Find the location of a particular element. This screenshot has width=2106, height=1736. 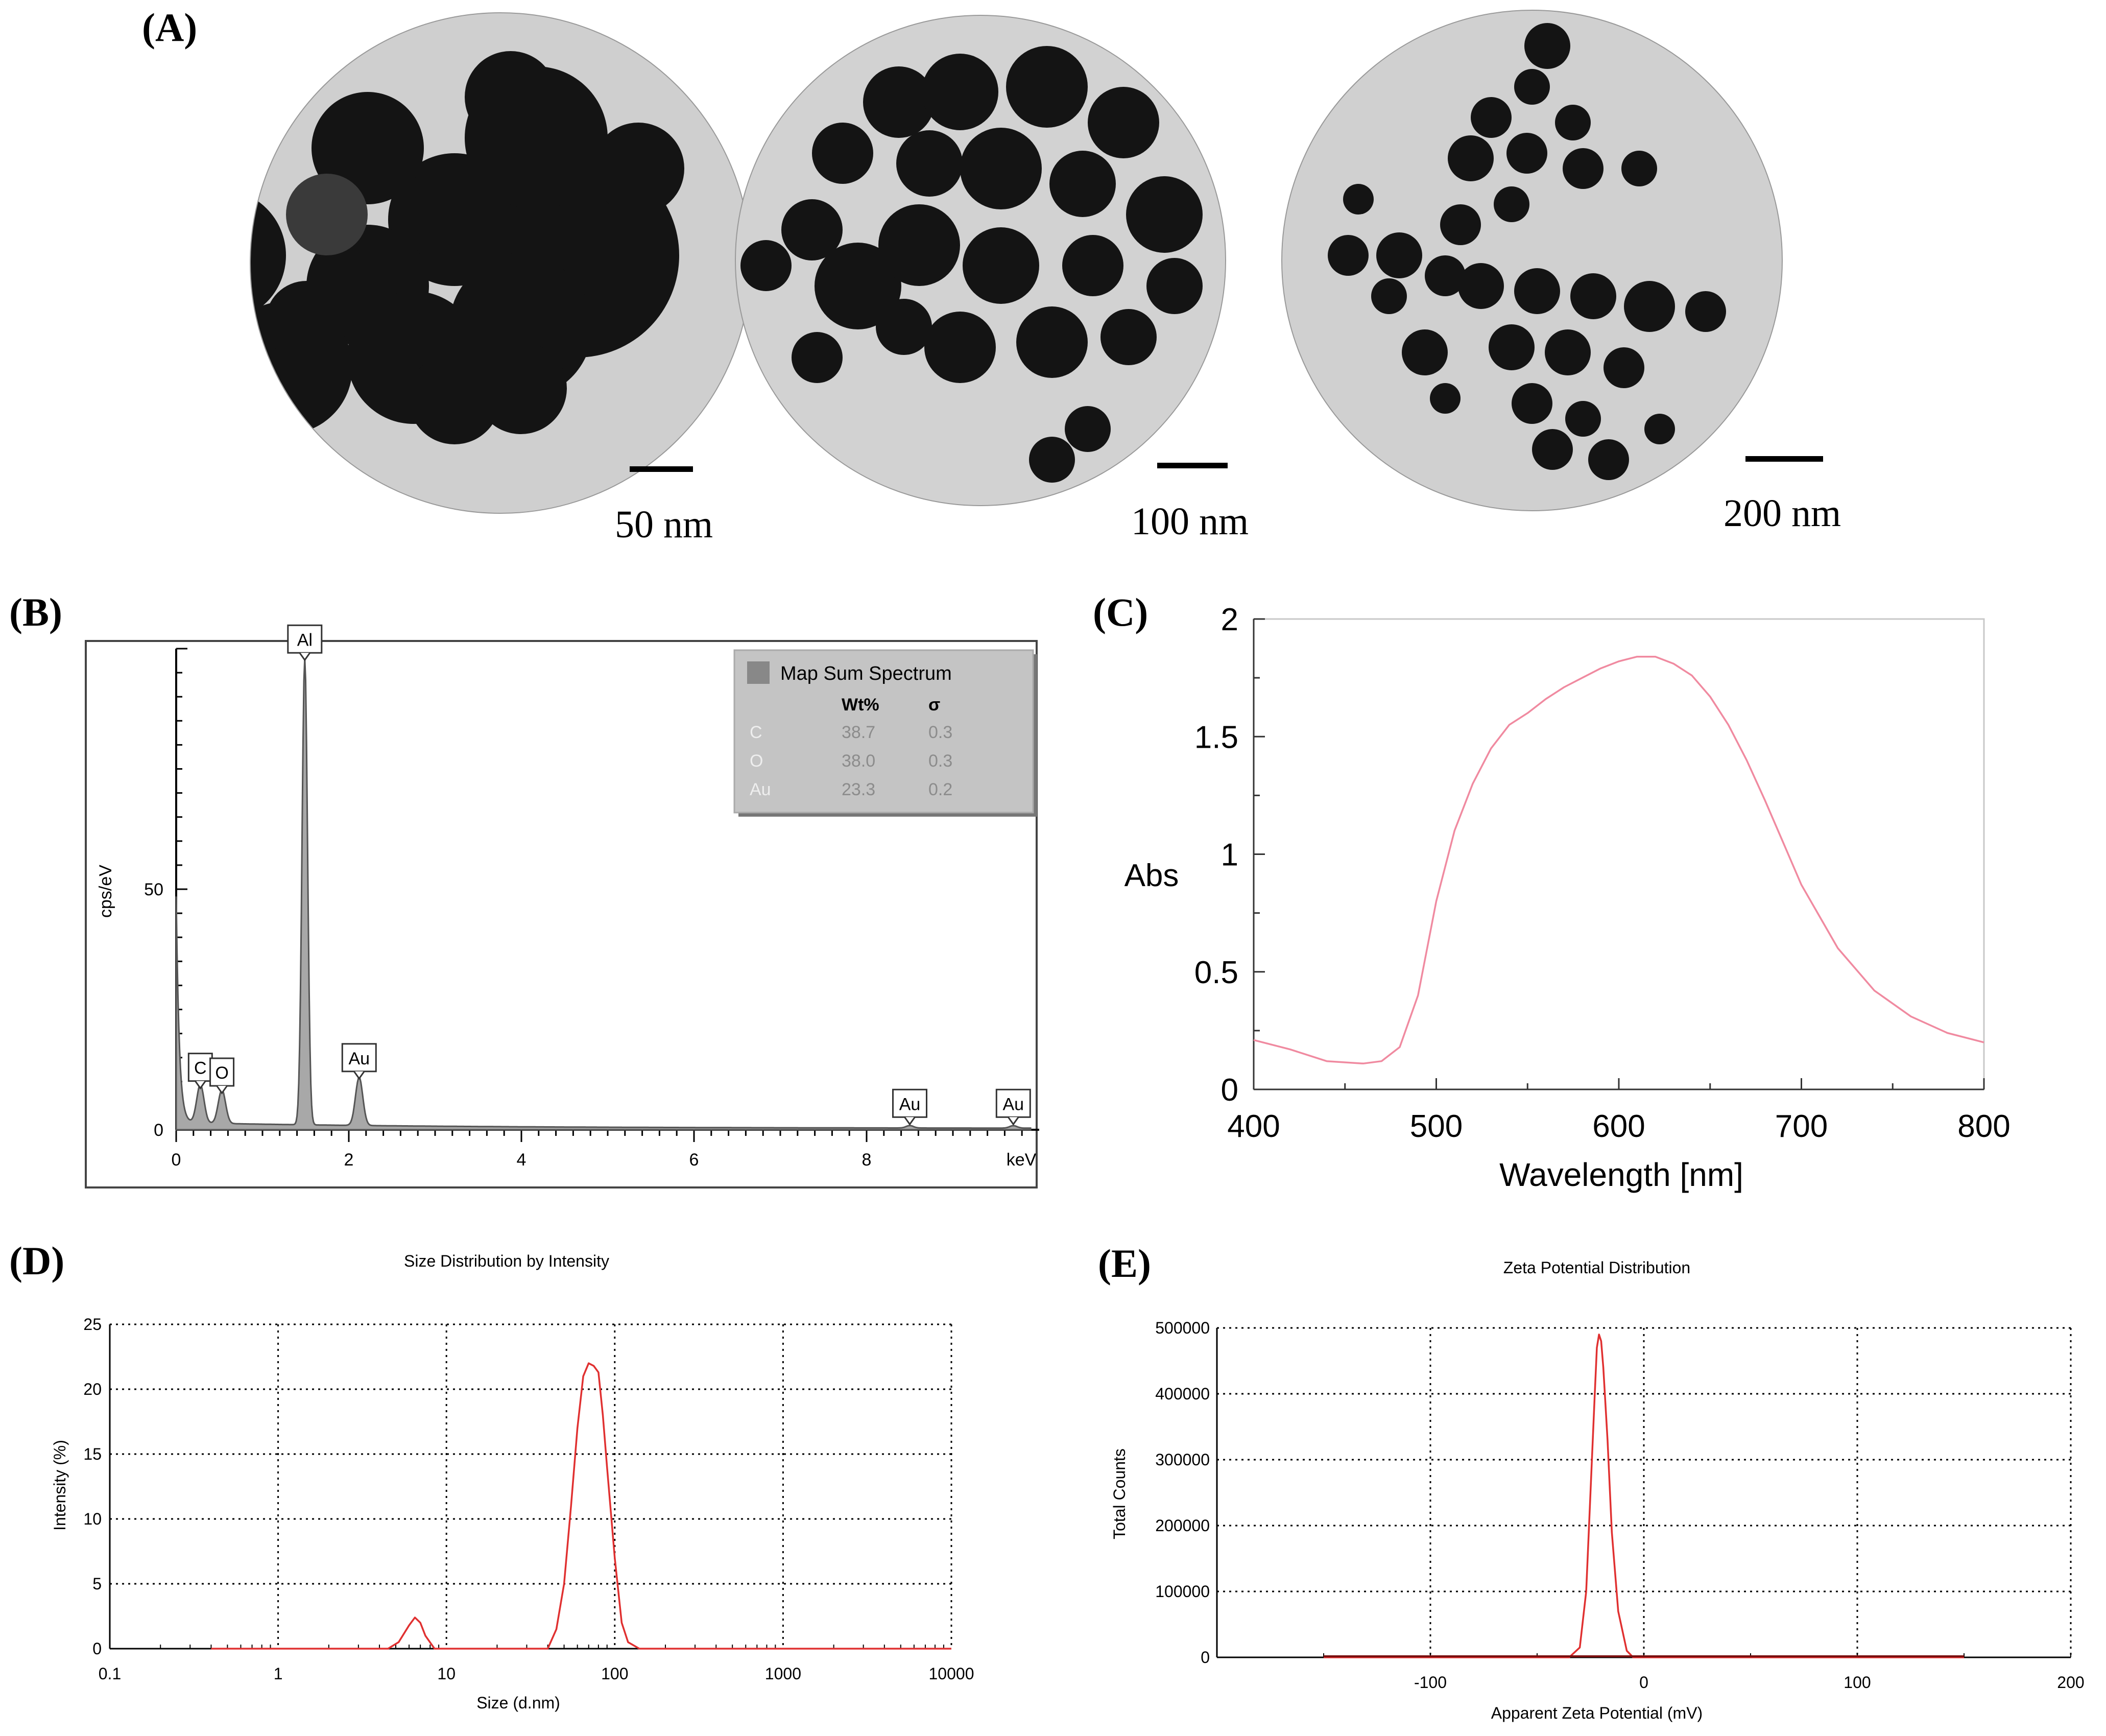

chart-b-peak-label: O is located at coordinates (221, 1073).